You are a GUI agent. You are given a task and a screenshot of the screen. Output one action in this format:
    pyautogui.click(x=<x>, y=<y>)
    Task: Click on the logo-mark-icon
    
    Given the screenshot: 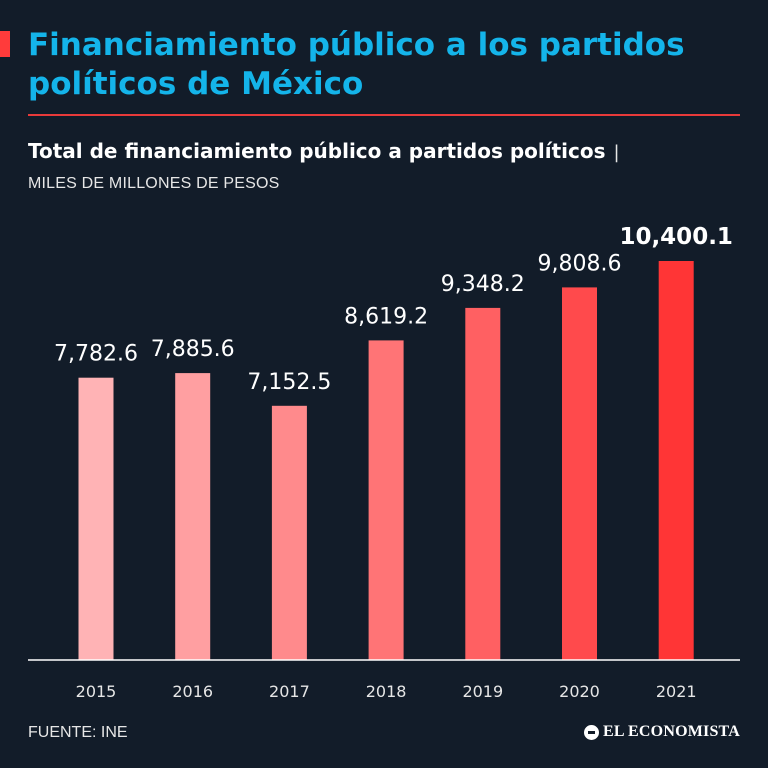 What is the action you would take?
    pyautogui.click(x=591, y=732)
    